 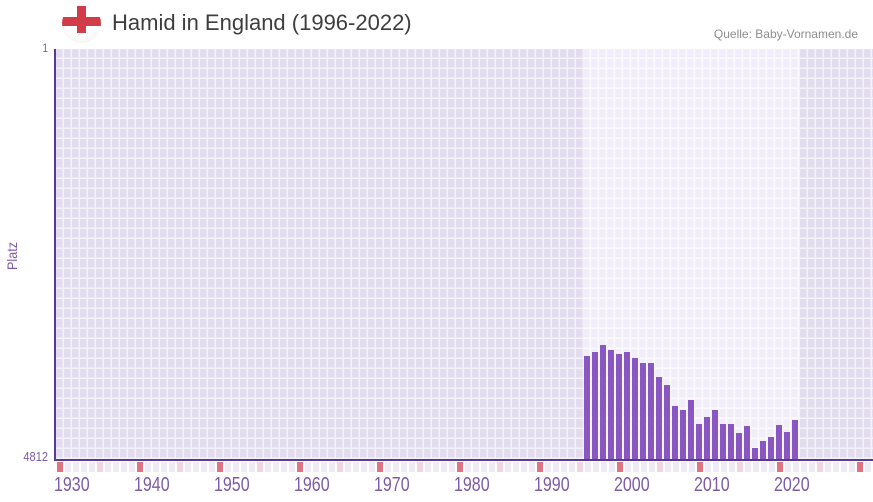 What do you see at coordinates (675, 433) in the screenshot?
I see `bar-2007` at bounding box center [675, 433].